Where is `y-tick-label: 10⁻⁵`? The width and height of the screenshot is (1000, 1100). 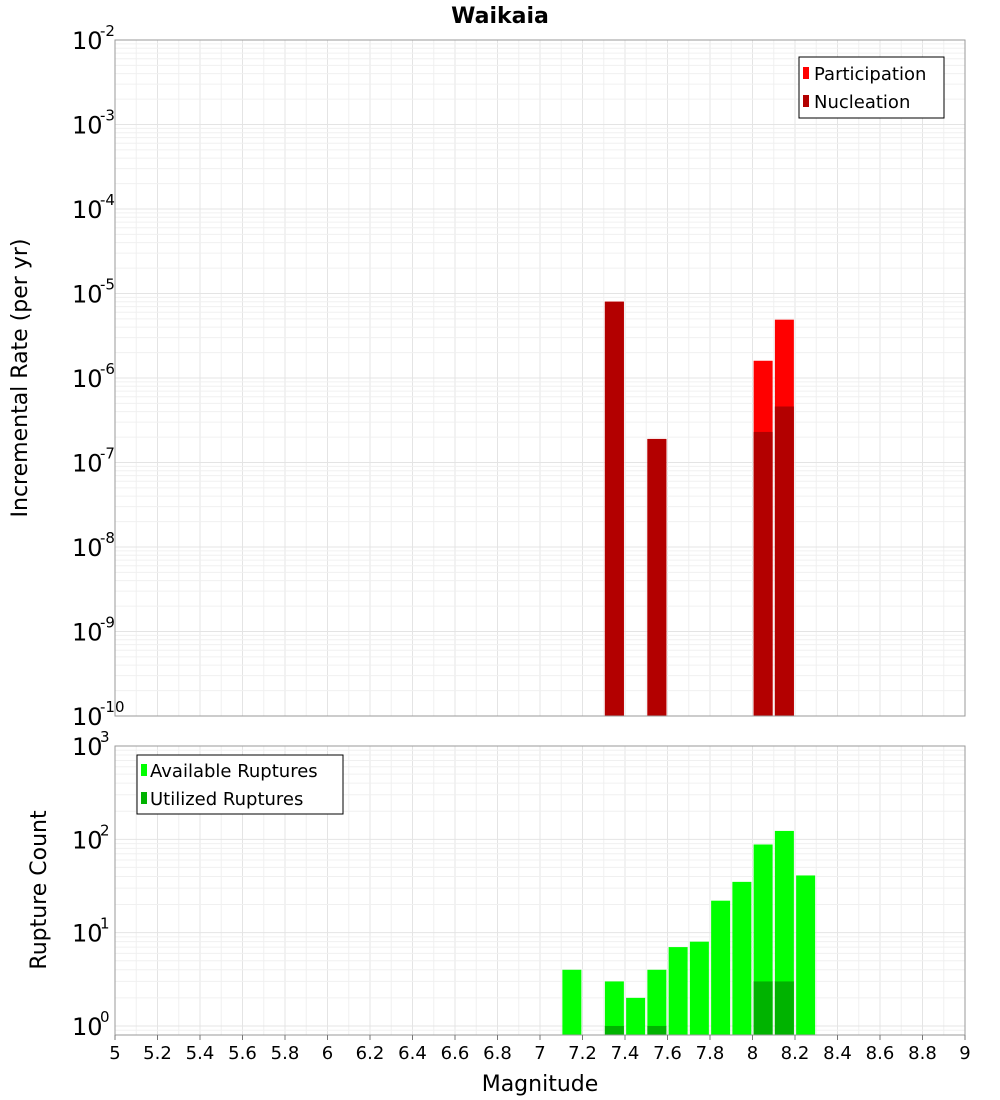 y-tick-label: 10⁻⁵ is located at coordinates (93, 292).